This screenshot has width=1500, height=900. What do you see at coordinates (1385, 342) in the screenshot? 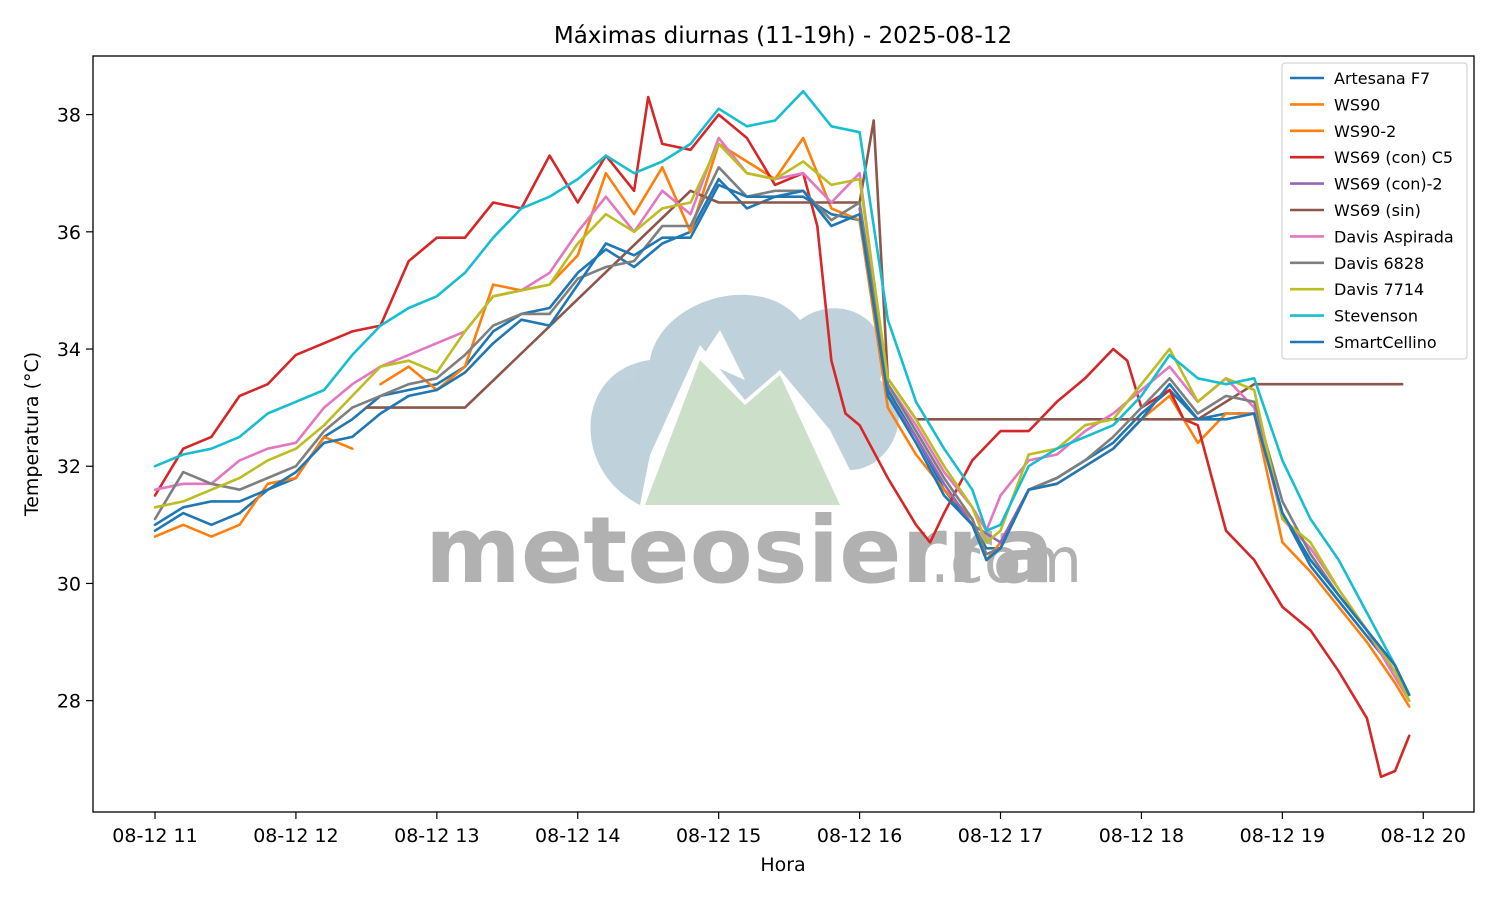
I see `legend-label: SmartCellino` at bounding box center [1385, 342].